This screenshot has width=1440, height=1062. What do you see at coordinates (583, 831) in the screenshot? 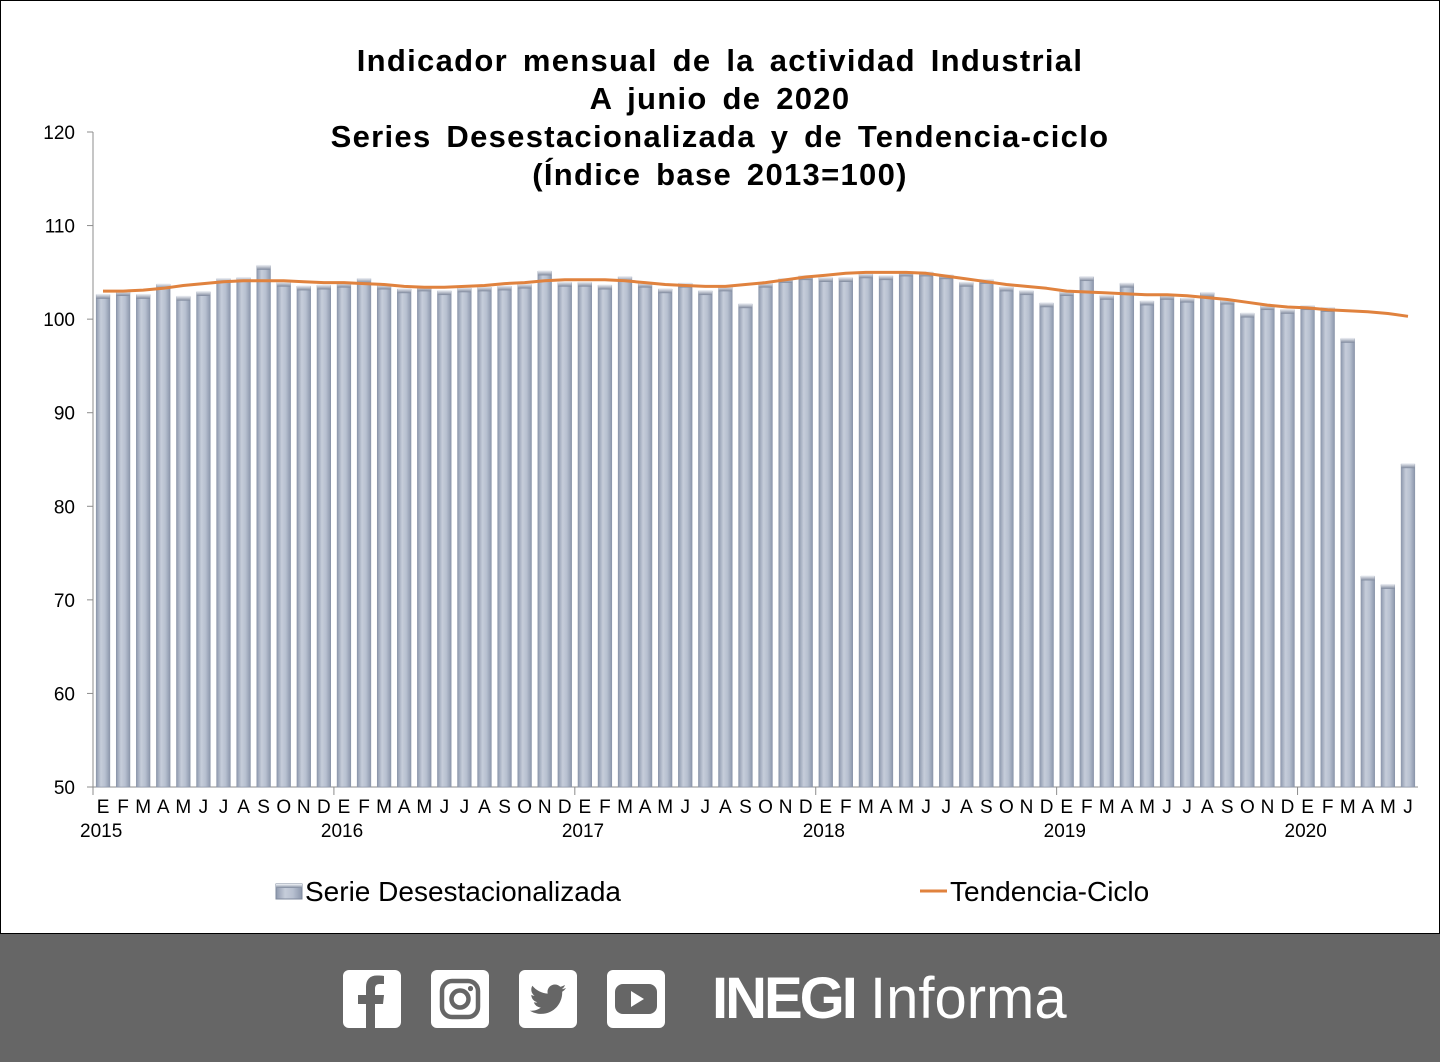
I see `year-label: 2017` at bounding box center [583, 831].